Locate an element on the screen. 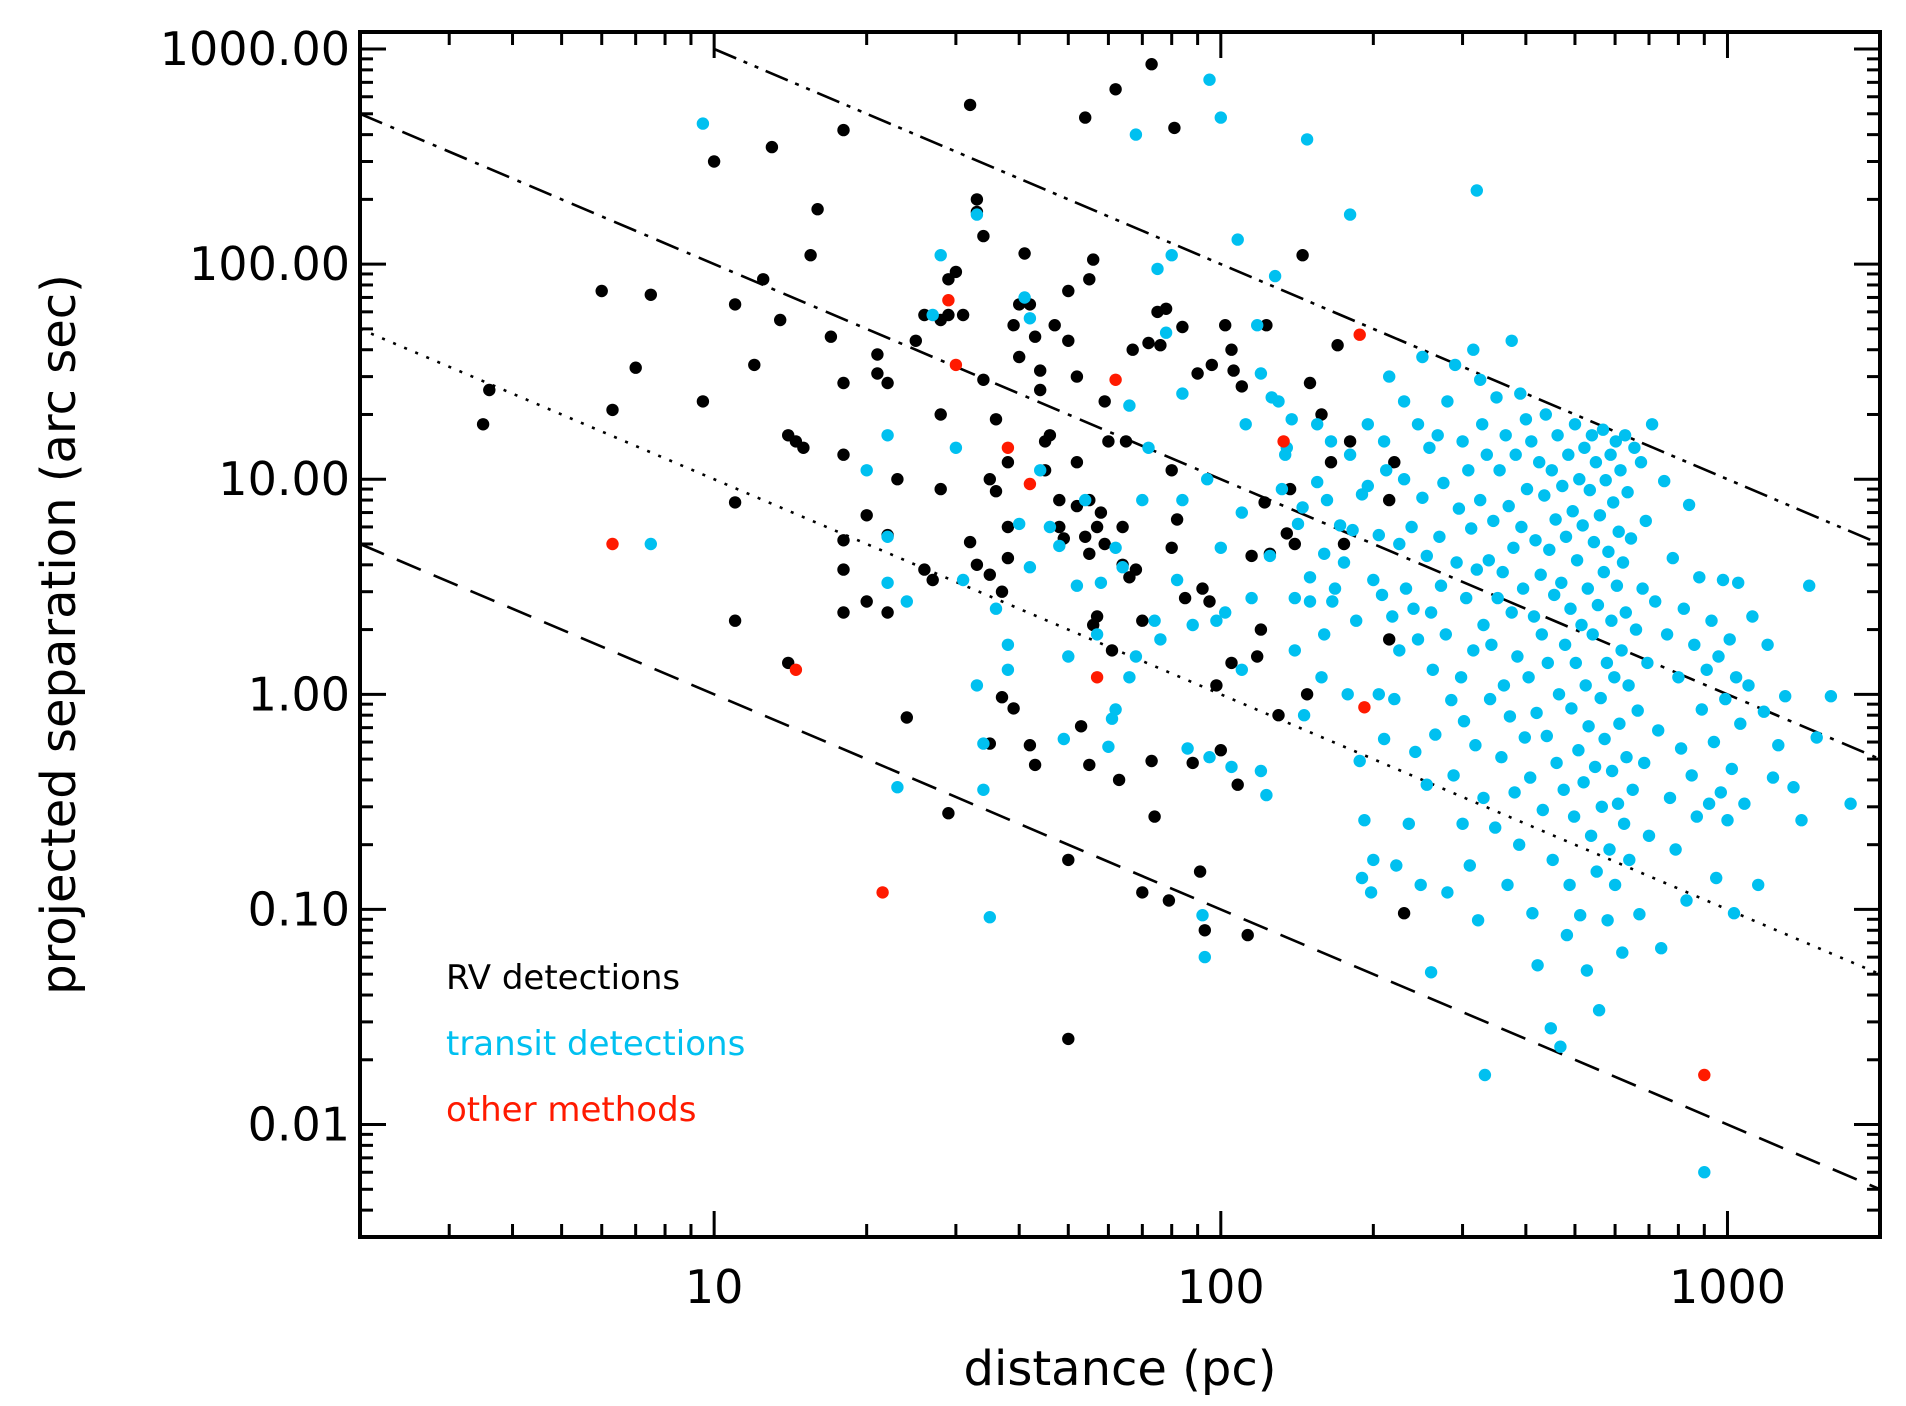 The height and width of the screenshot is (1406, 1906). x-tick-label: 1000 is located at coordinates (1727, 1287).